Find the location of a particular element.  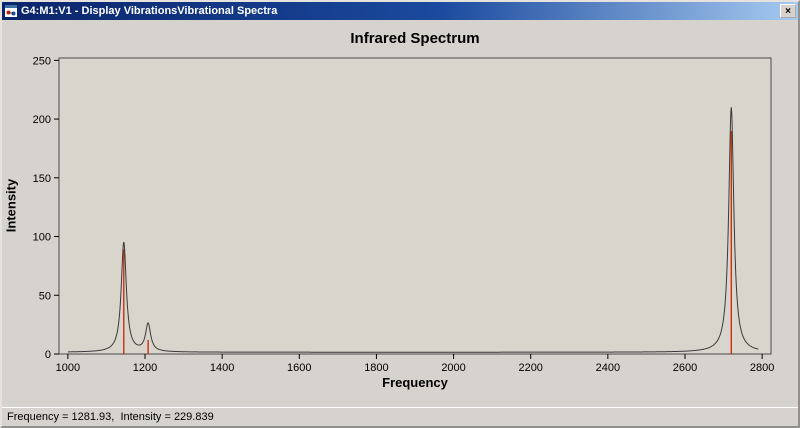

y-tick-label: 0 is located at coordinates (48, 355).